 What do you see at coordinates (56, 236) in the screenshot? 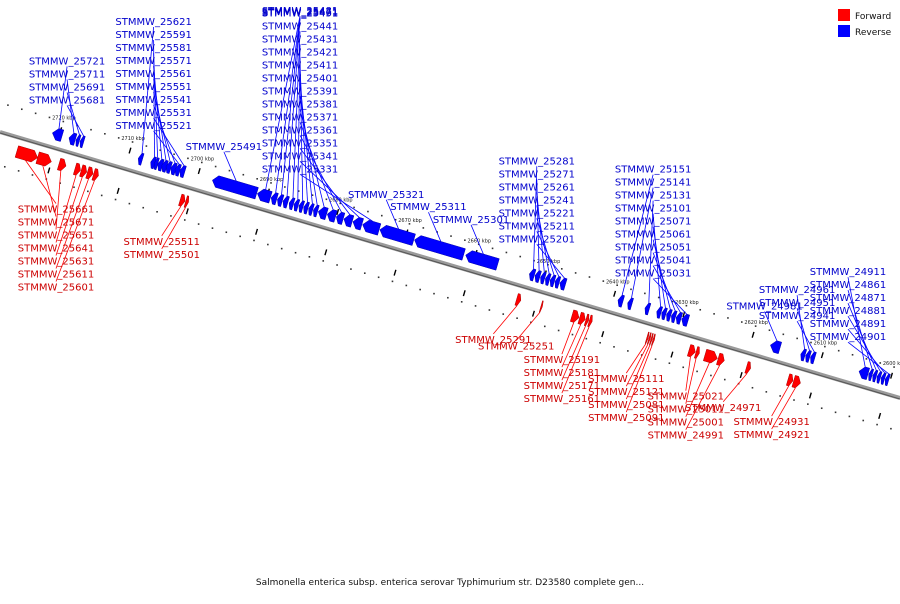
I see `forward-gene-label: STMMW_25651` at bounding box center [56, 236].